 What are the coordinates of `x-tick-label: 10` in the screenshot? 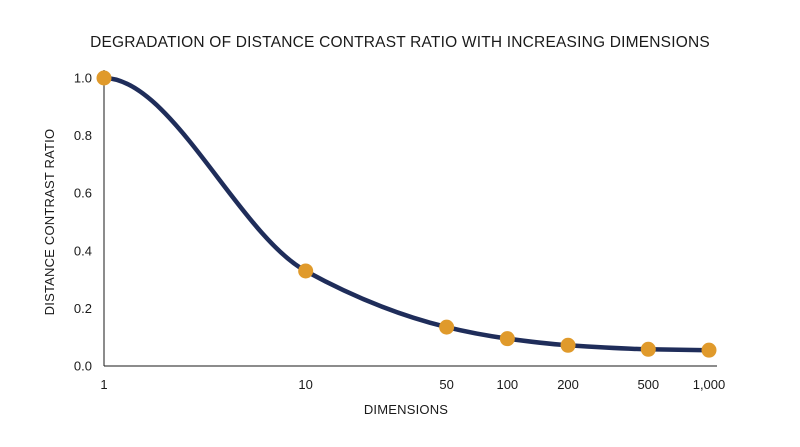 It's located at (305, 384).